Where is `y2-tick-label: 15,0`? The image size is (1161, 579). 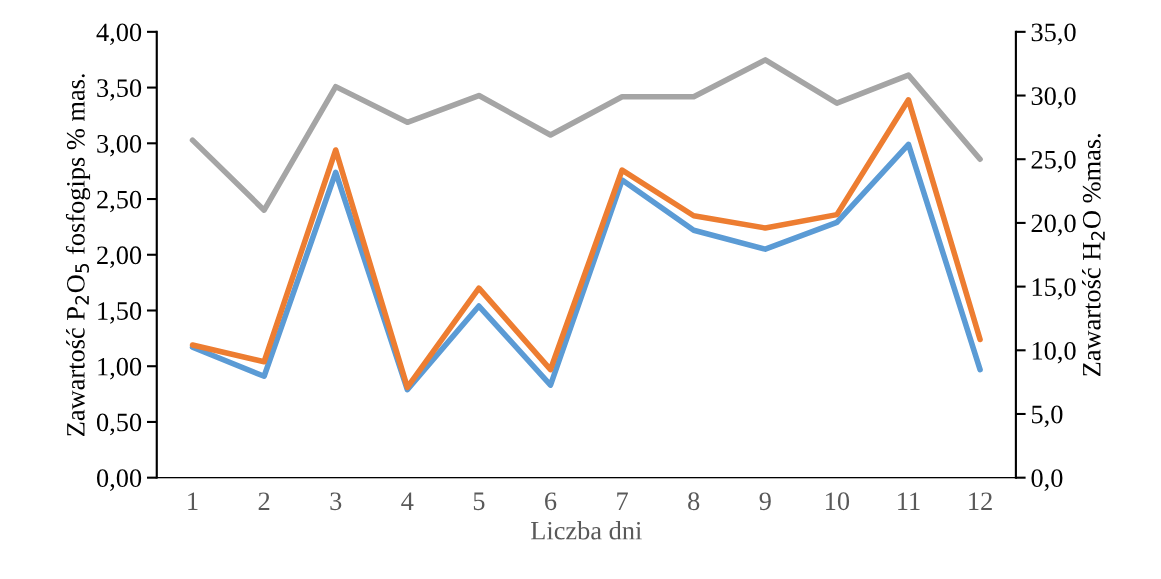
y2-tick-label: 15,0 is located at coordinates (1054, 289).